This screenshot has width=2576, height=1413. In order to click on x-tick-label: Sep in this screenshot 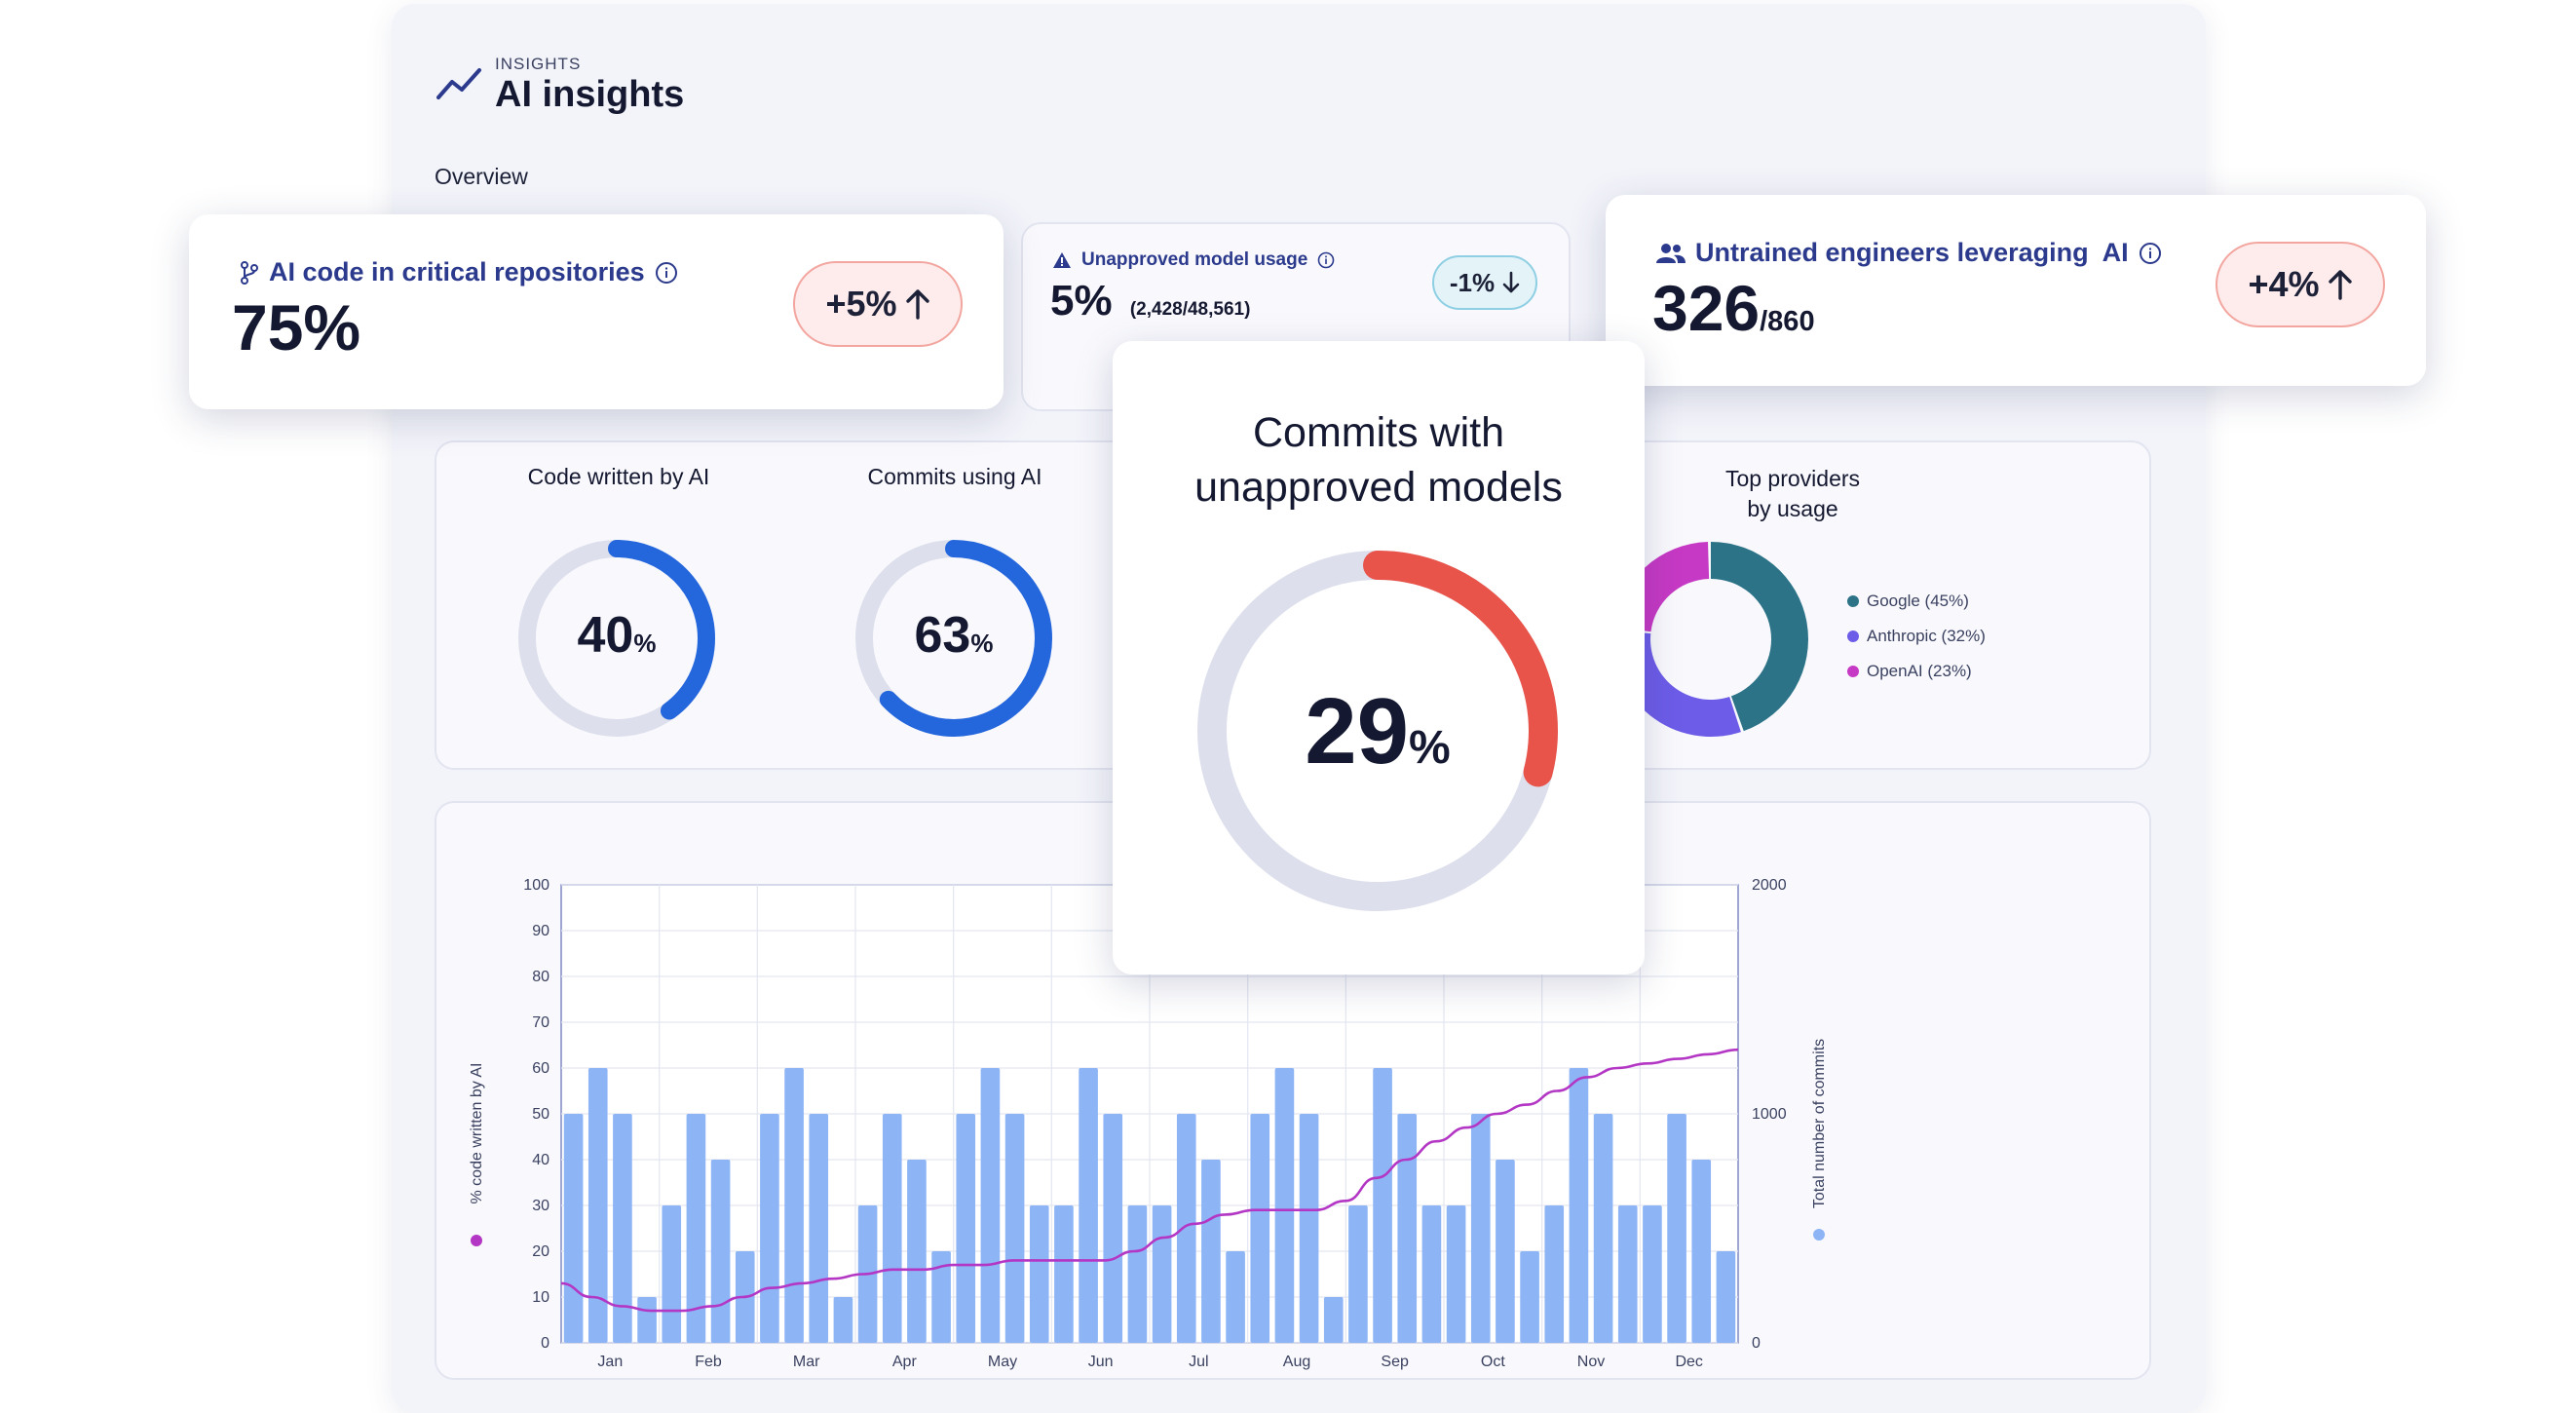, I will do `click(1395, 1362)`.